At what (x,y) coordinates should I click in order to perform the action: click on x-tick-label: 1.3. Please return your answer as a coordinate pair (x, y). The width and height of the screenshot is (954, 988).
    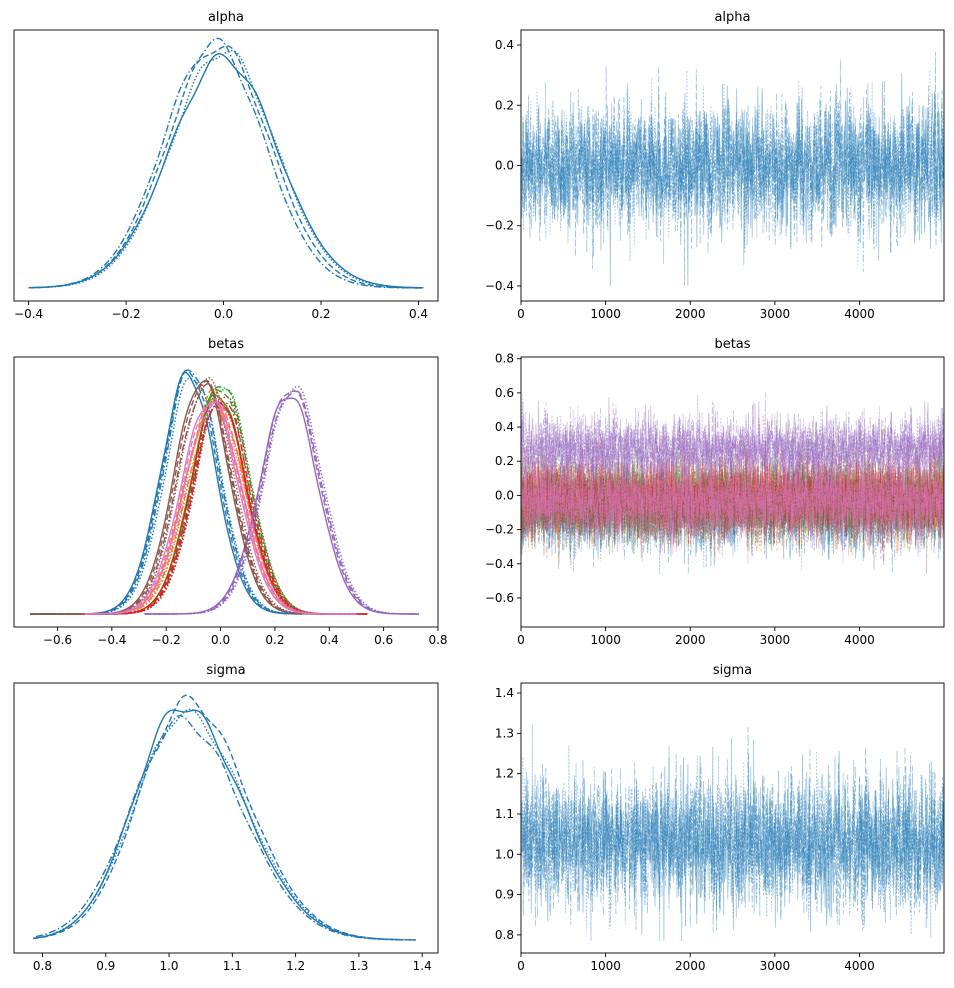
    Looking at the image, I should click on (358, 966).